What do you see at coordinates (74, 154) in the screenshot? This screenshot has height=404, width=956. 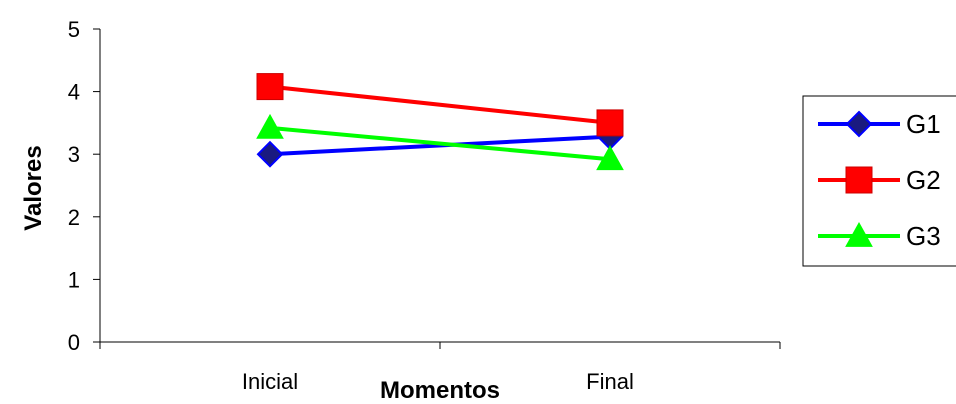 I see `y-tick-label: 3` at bounding box center [74, 154].